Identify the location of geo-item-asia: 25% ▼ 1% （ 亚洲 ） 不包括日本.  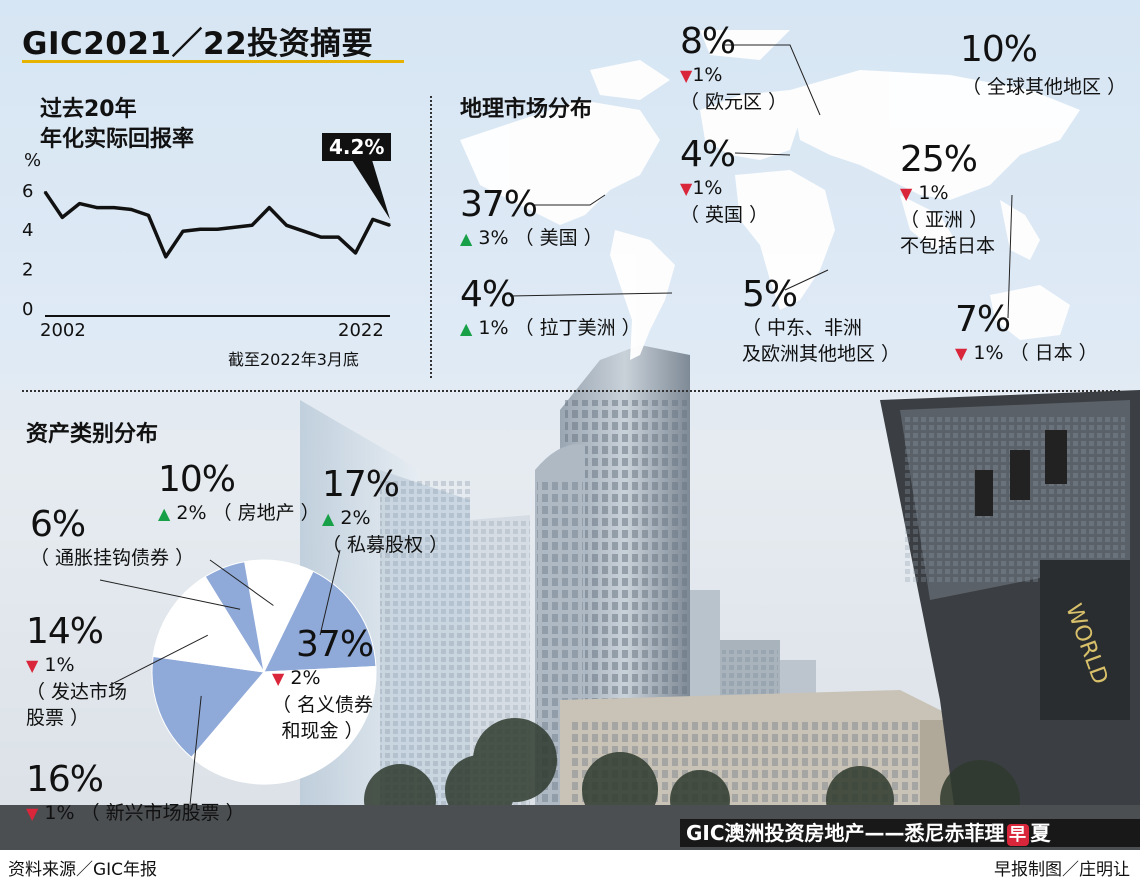
(947, 199).